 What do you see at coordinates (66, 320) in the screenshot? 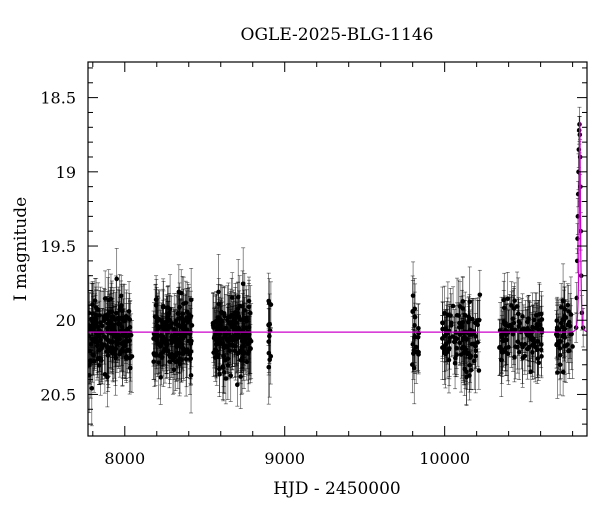
I see `y-tick-label: 20` at bounding box center [66, 320].